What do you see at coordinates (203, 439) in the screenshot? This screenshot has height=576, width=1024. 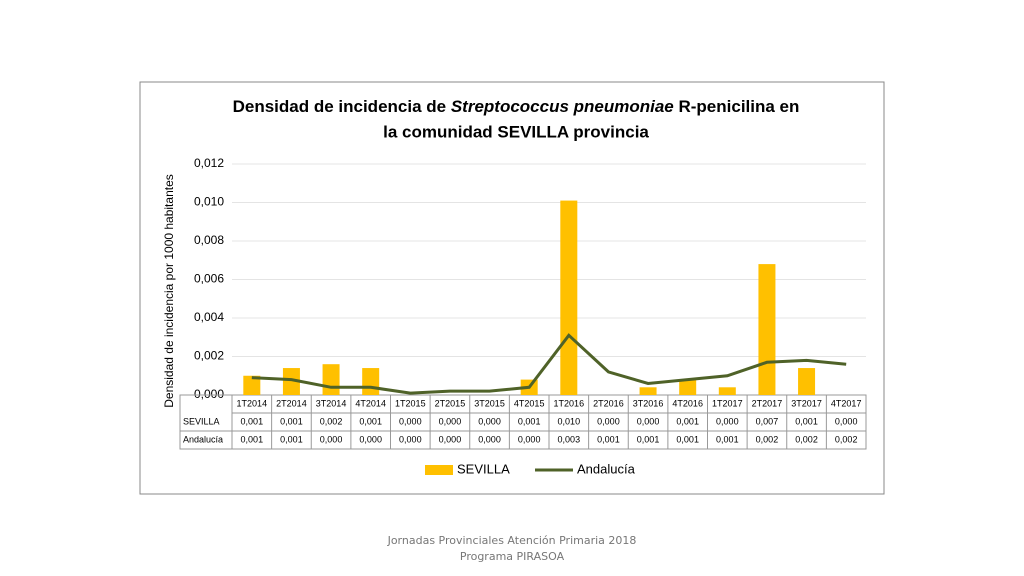 I see `table-row-label: Andalucía` at bounding box center [203, 439].